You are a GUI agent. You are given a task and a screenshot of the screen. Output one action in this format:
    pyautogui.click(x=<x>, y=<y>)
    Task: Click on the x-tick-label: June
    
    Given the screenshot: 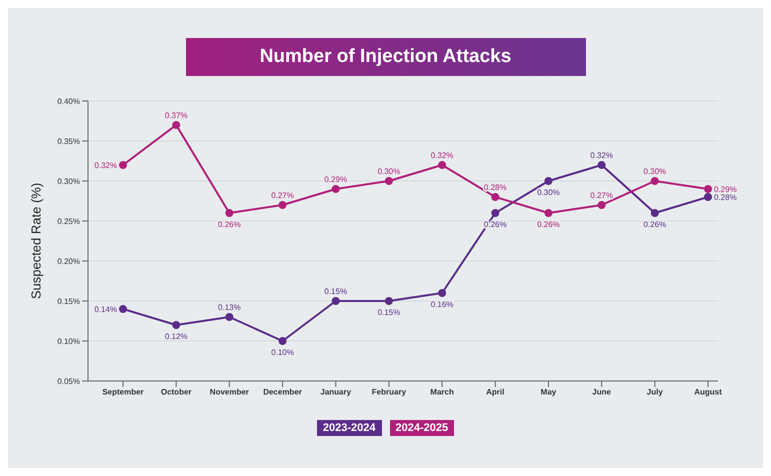 What is the action you would take?
    pyautogui.click(x=602, y=392)
    